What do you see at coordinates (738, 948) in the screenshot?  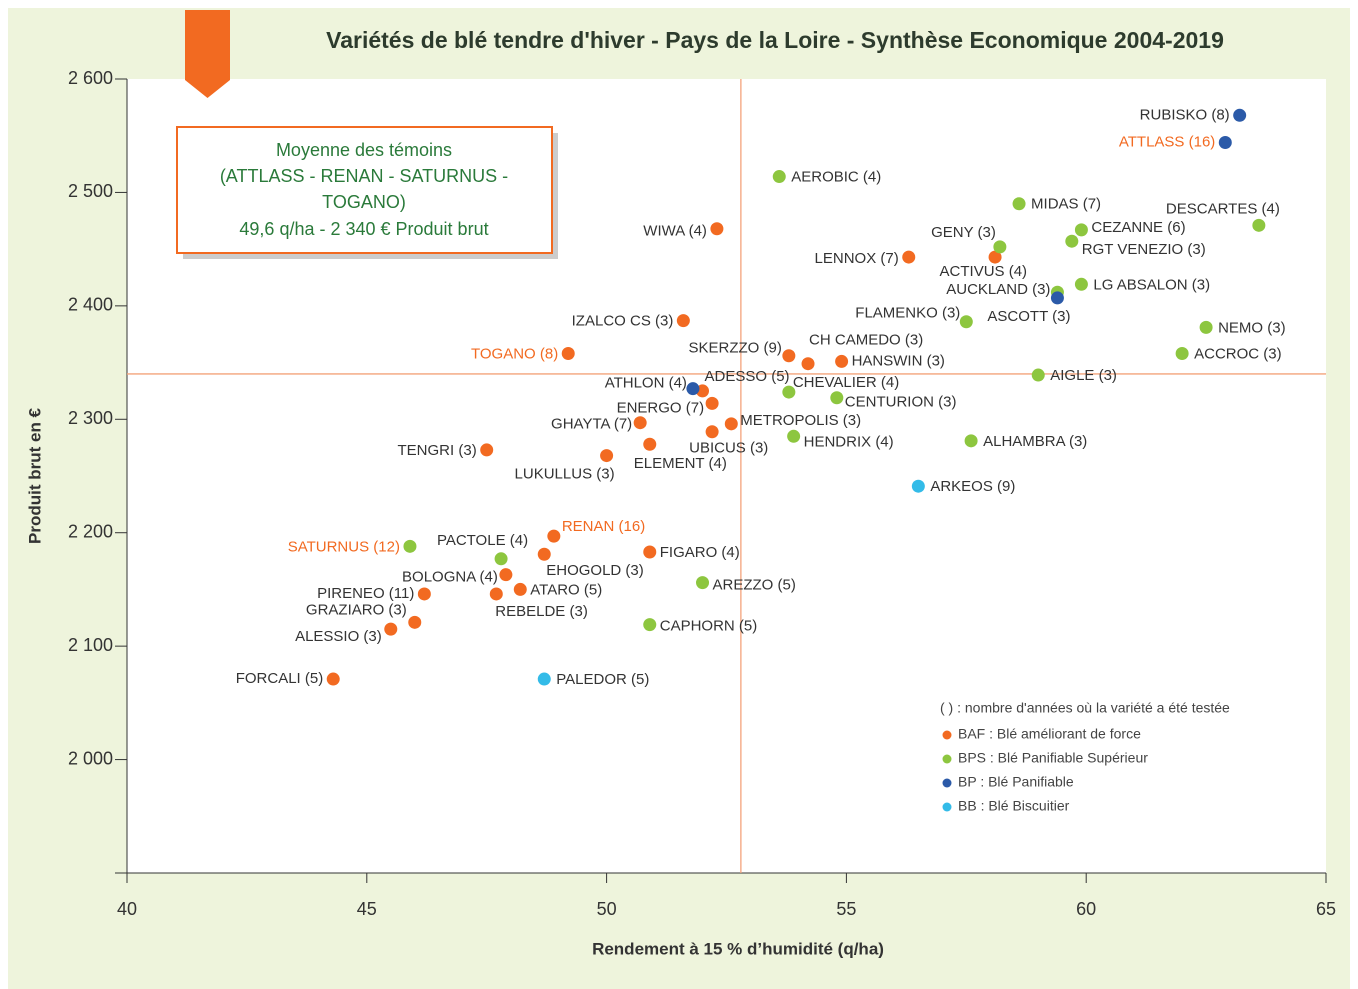 I see `x-axis-title: Rendement à 15 % d’humidité (q/ha)` at bounding box center [738, 948].